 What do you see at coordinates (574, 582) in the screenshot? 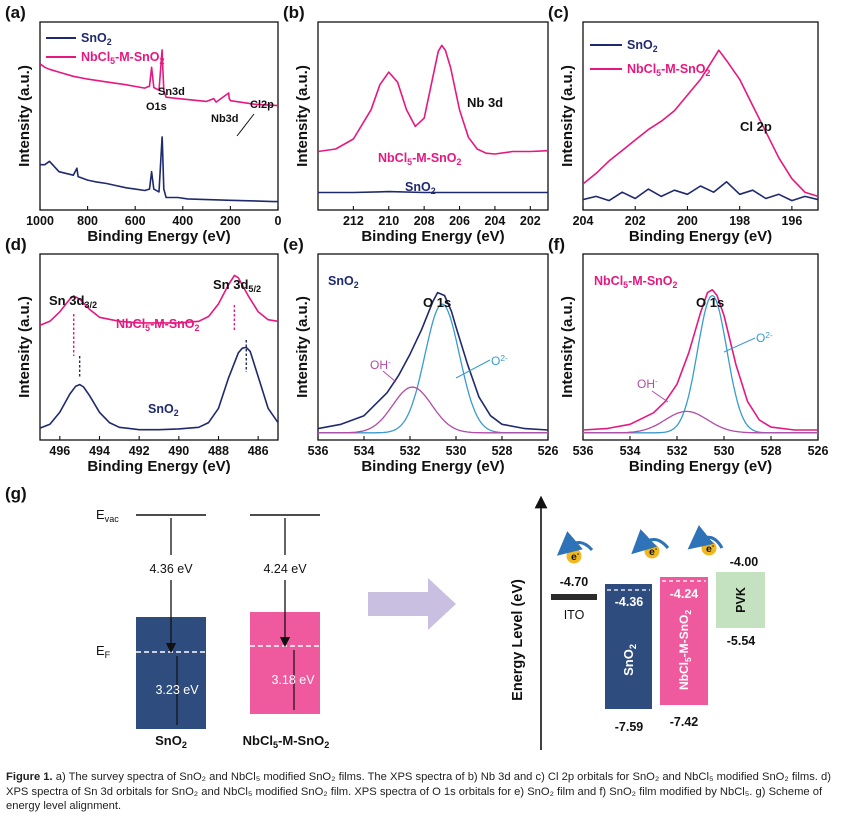
I see `ito-level: -4.70` at bounding box center [574, 582].